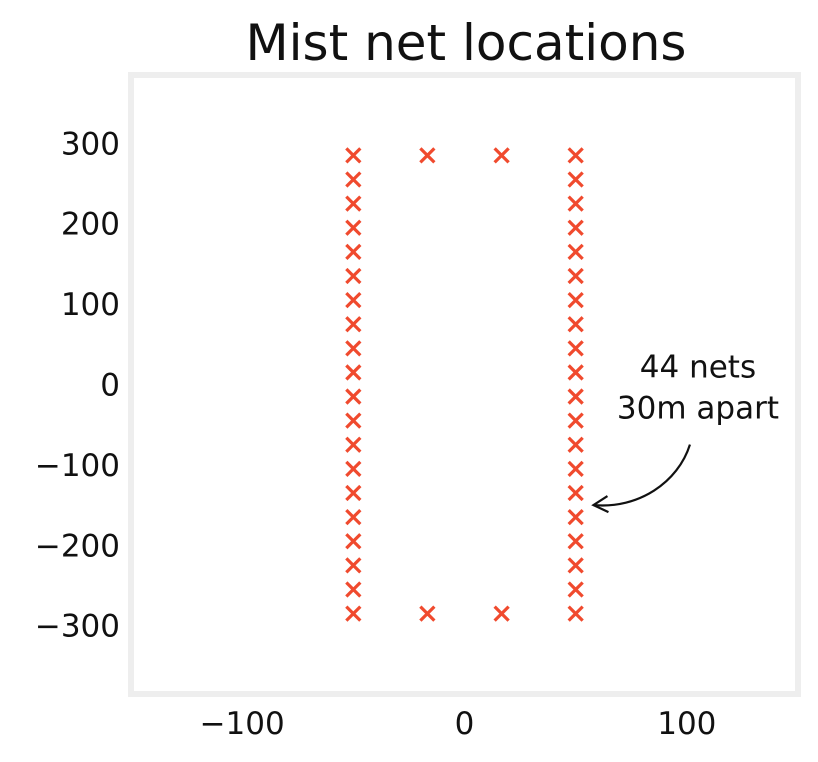 The width and height of the screenshot is (818, 762). Describe the element at coordinates (686, 724) in the screenshot. I see `x-tick-label: 100` at that location.